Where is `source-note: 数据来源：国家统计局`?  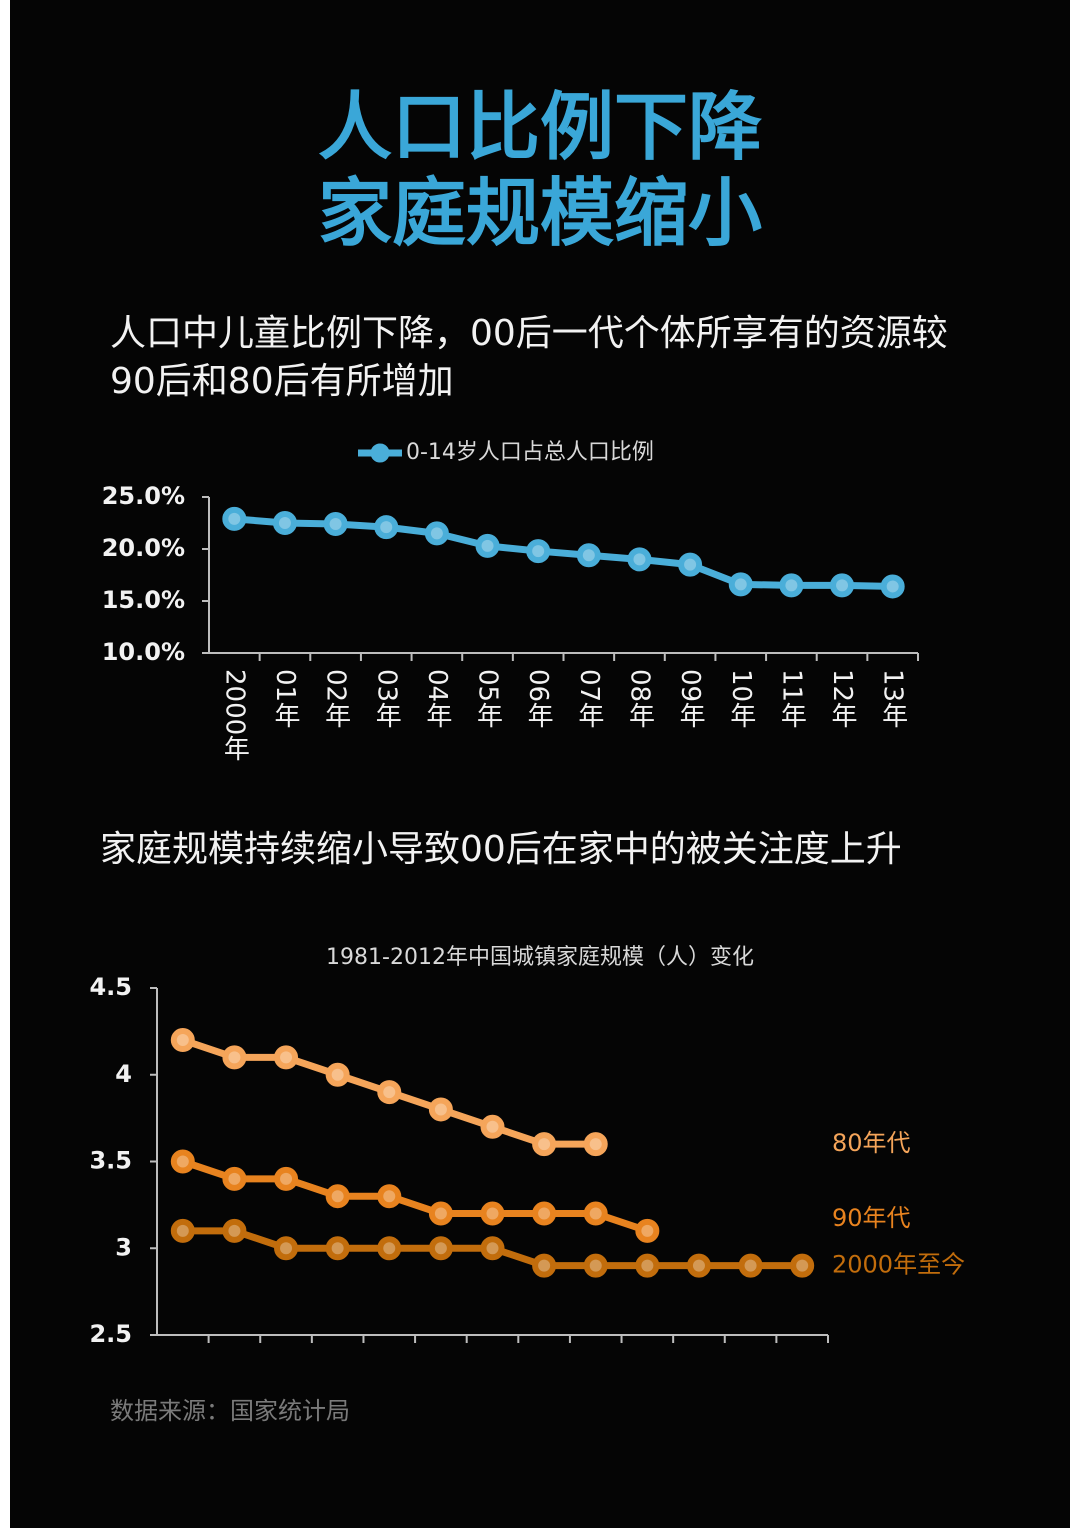
source-note: 数据来源：国家统计局 is located at coordinates (230, 1411).